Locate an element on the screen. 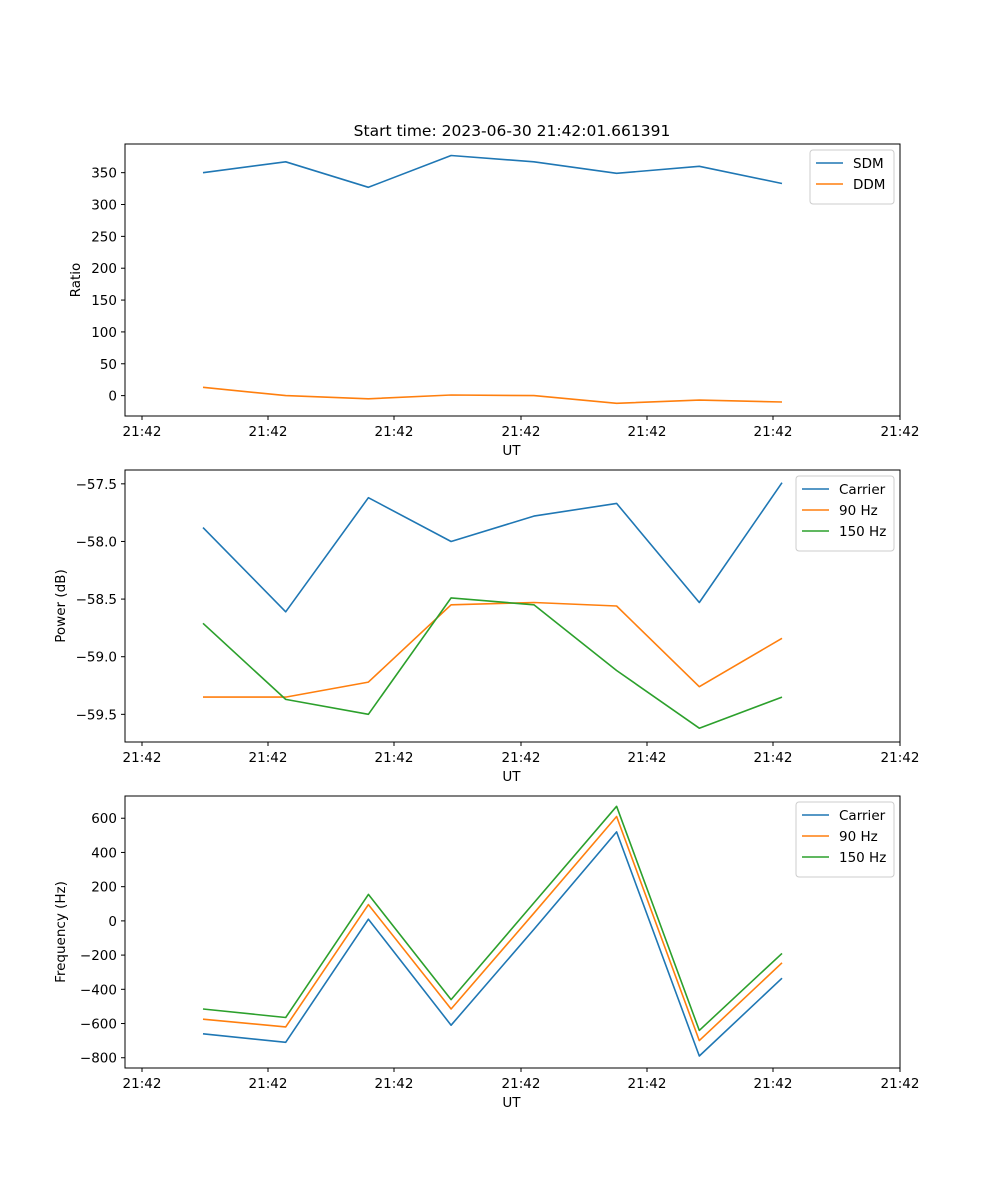 The height and width of the screenshot is (1200, 1000). power-ytick-label: −59.0 is located at coordinates (96, 658).